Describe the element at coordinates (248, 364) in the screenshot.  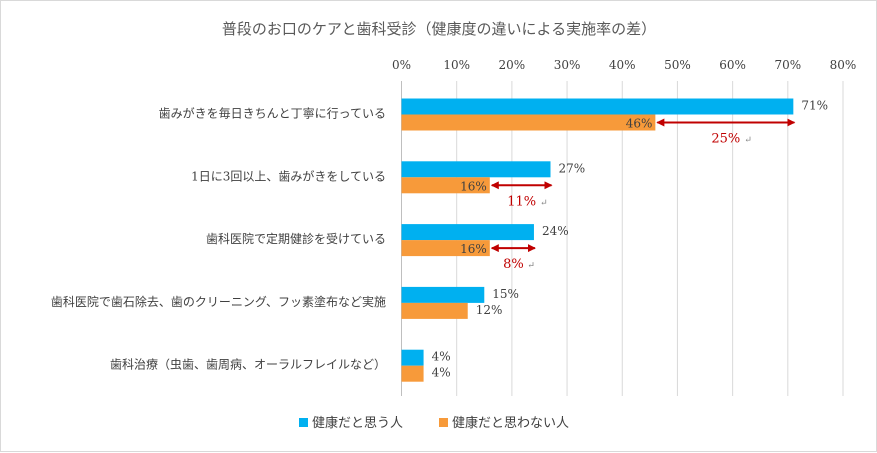
I see `category-label: 歯科治療（虫歯、歯周病、オーラルフレイルなど）` at that location.